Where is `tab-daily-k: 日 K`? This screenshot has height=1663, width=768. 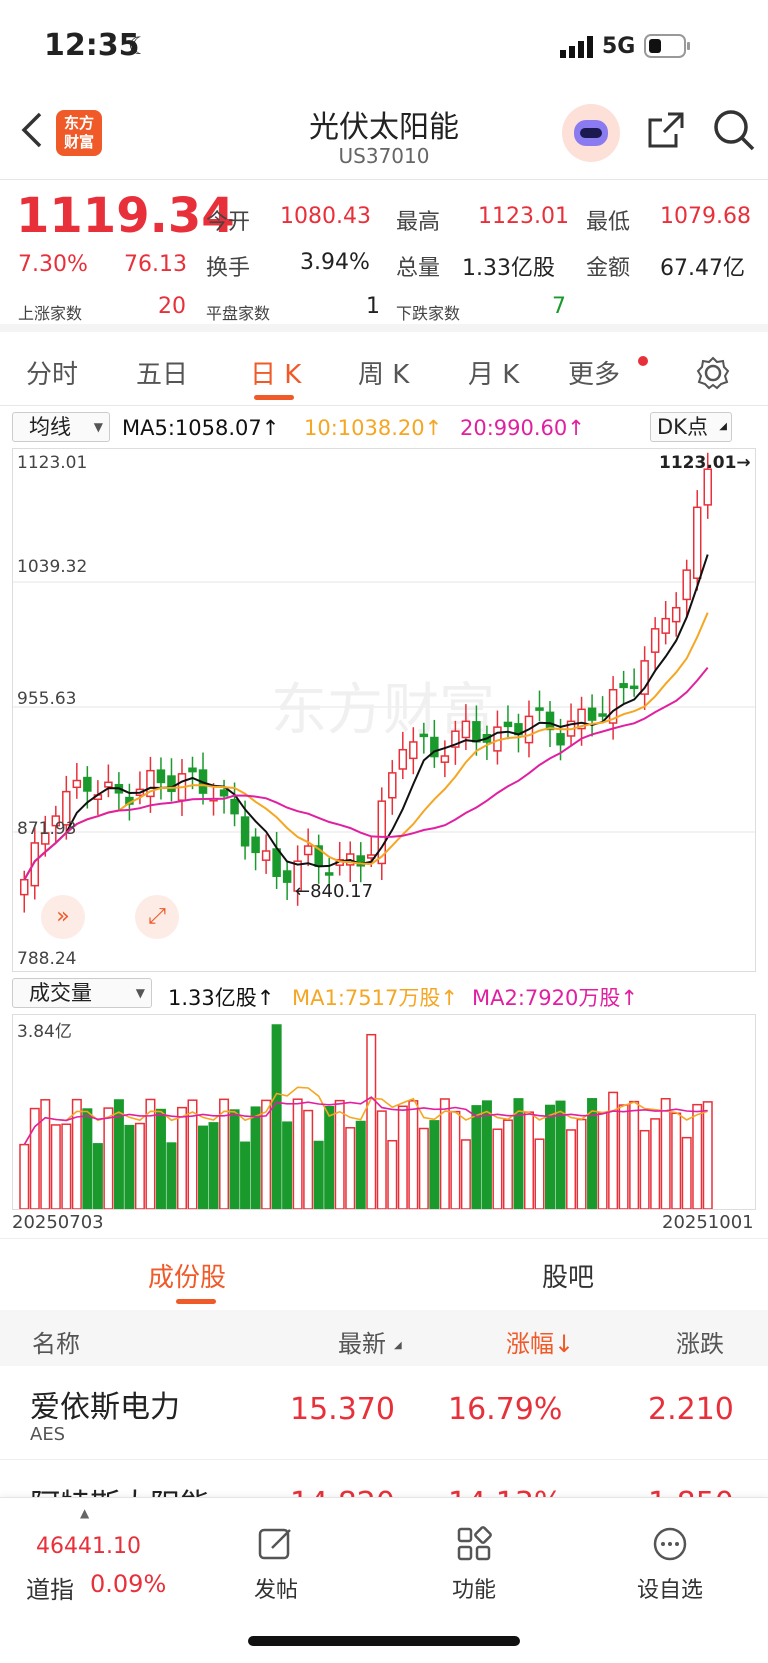 tab-daily-k: 日 K is located at coordinates (276, 375).